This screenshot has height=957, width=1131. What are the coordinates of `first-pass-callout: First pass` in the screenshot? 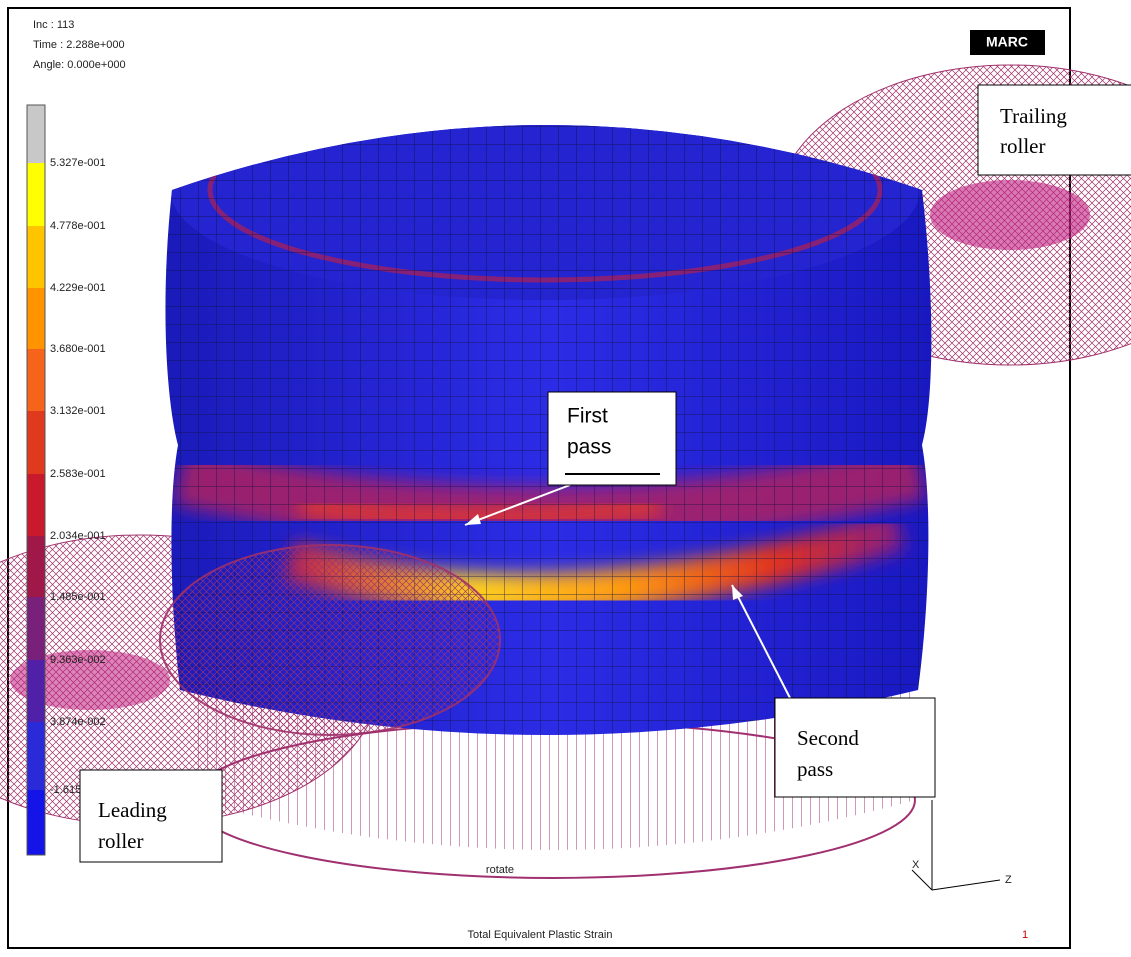 It's located at (570, 458).